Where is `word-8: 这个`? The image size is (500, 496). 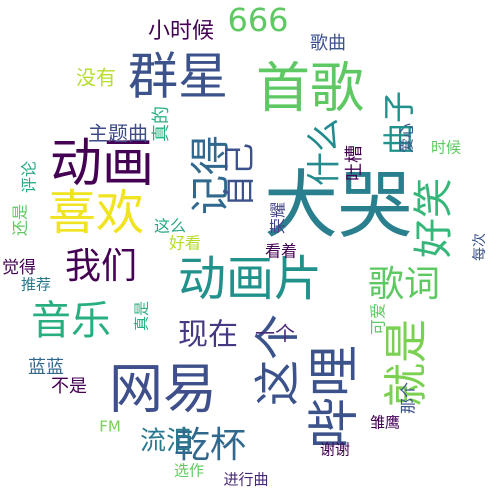
word-8: 这个 is located at coordinates (278, 360).